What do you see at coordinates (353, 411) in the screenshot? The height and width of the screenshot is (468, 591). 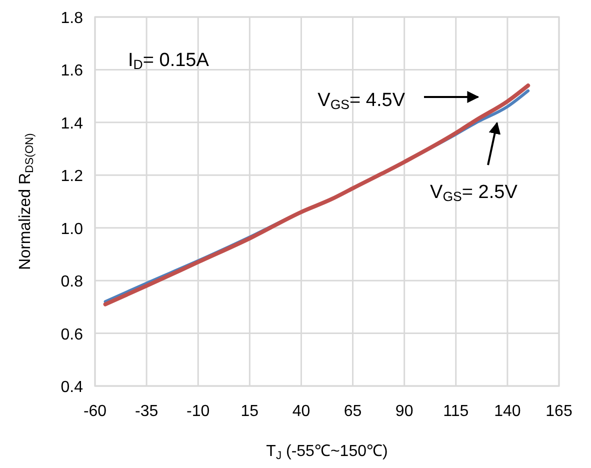 I see `x-tick-label: 65` at bounding box center [353, 411].